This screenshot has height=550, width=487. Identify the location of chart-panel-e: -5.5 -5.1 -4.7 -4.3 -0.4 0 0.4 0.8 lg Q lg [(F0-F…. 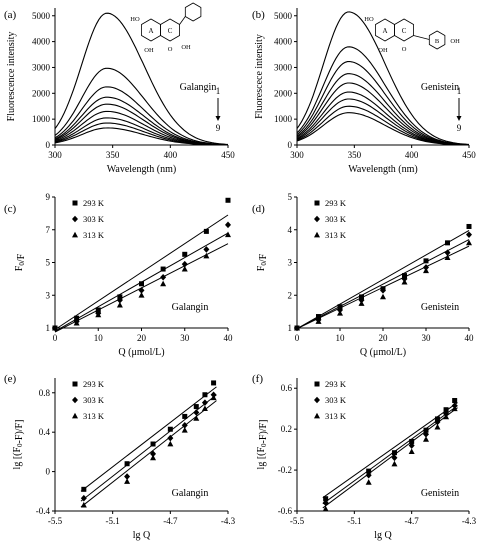
(120, 457).